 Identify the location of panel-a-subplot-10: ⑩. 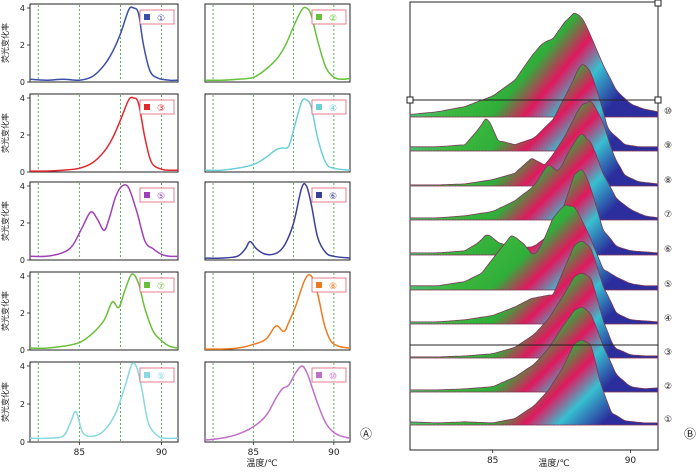
(277, 402).